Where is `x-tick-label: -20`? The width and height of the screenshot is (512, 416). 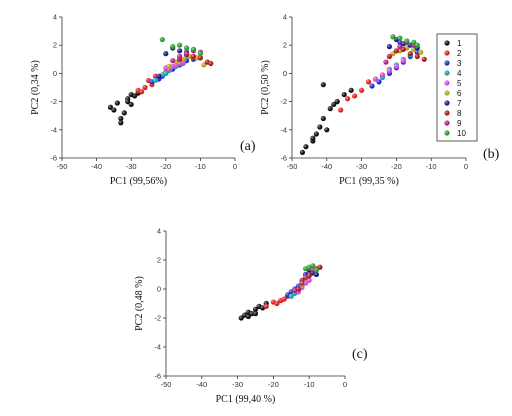 x-tick-label: -20 is located at coordinates (396, 166).